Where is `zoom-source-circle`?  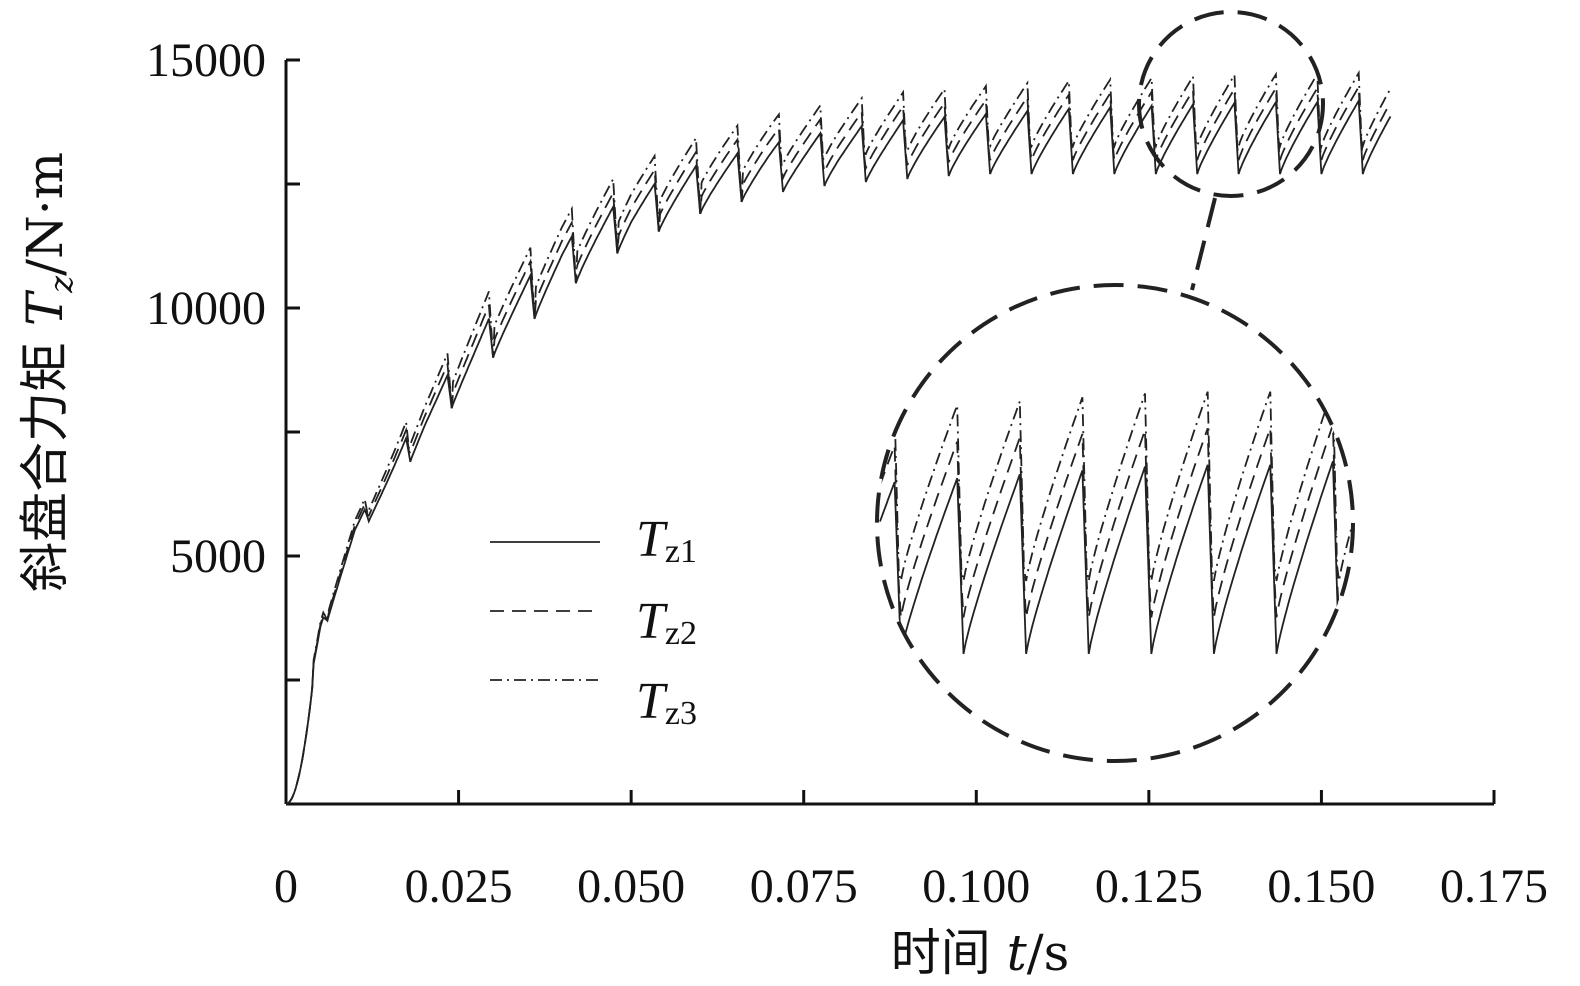 zoom-source-circle is located at coordinates (1231, 104).